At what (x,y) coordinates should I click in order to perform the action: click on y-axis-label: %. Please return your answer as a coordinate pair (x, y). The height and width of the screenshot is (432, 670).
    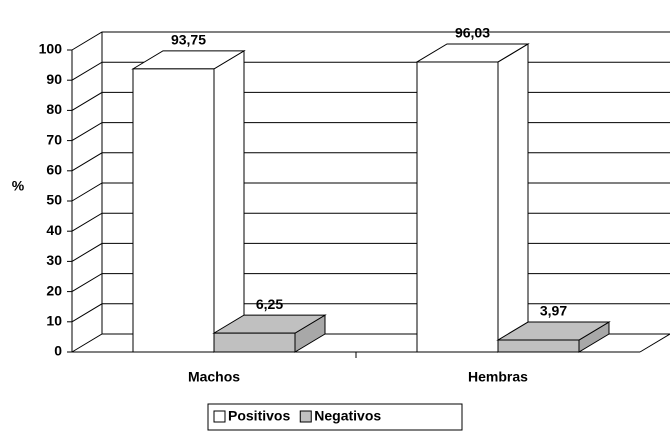
    Looking at the image, I should click on (18, 186).